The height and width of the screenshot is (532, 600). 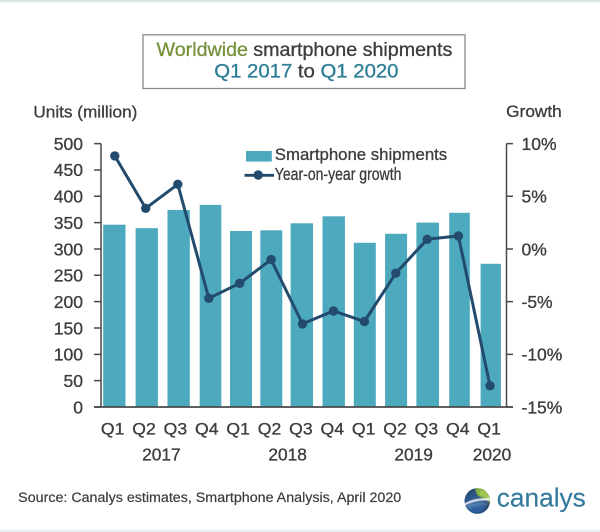 What do you see at coordinates (338, 174) in the screenshot?
I see `svg-text: Year-on-year growth` at bounding box center [338, 174].